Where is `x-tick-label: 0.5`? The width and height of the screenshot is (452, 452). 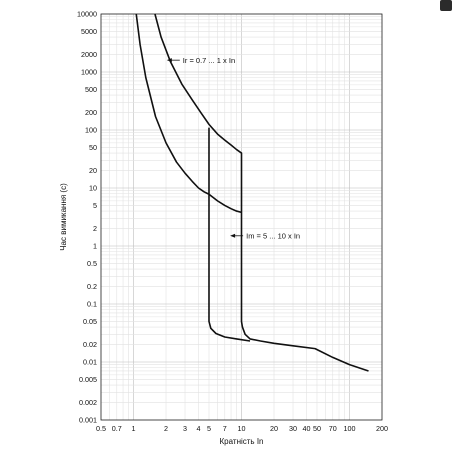
x-tick-label: 0.5 is located at coordinates (101, 428).